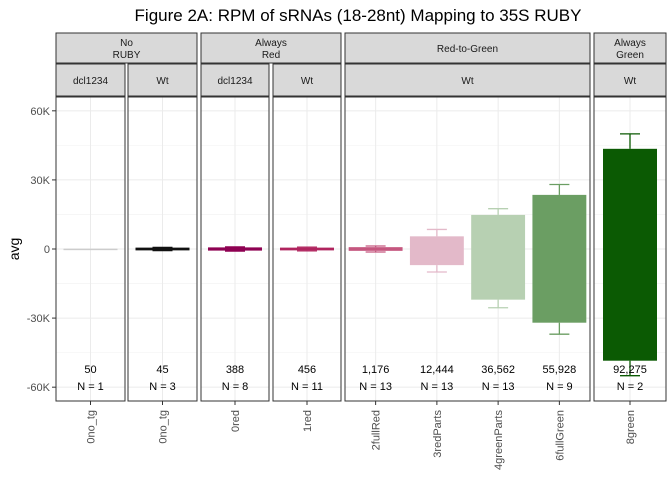 The height and width of the screenshot is (480, 672). What do you see at coordinates (235, 370) in the screenshot?
I see `data-label-total: 388` at bounding box center [235, 370].